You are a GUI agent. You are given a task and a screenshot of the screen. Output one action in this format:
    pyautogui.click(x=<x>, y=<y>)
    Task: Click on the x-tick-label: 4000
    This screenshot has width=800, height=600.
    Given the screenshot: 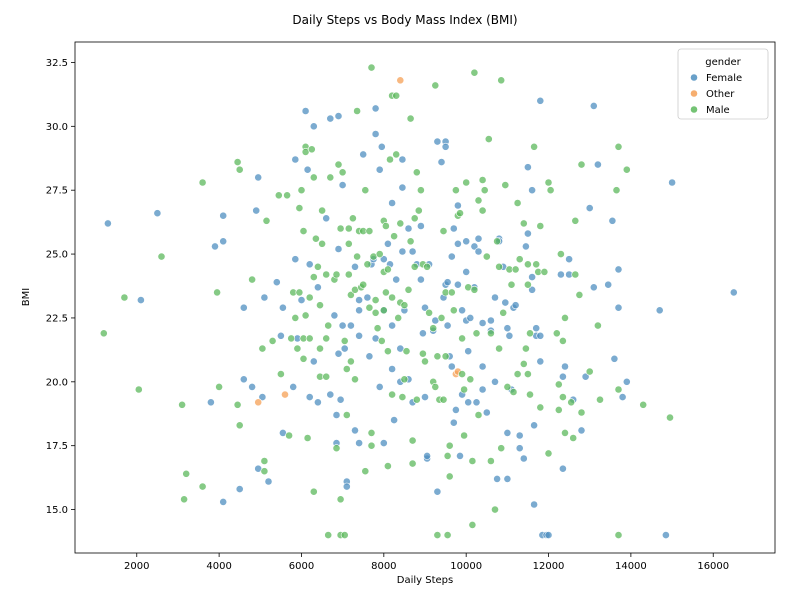 What is the action you would take?
    pyautogui.click(x=218, y=566)
    